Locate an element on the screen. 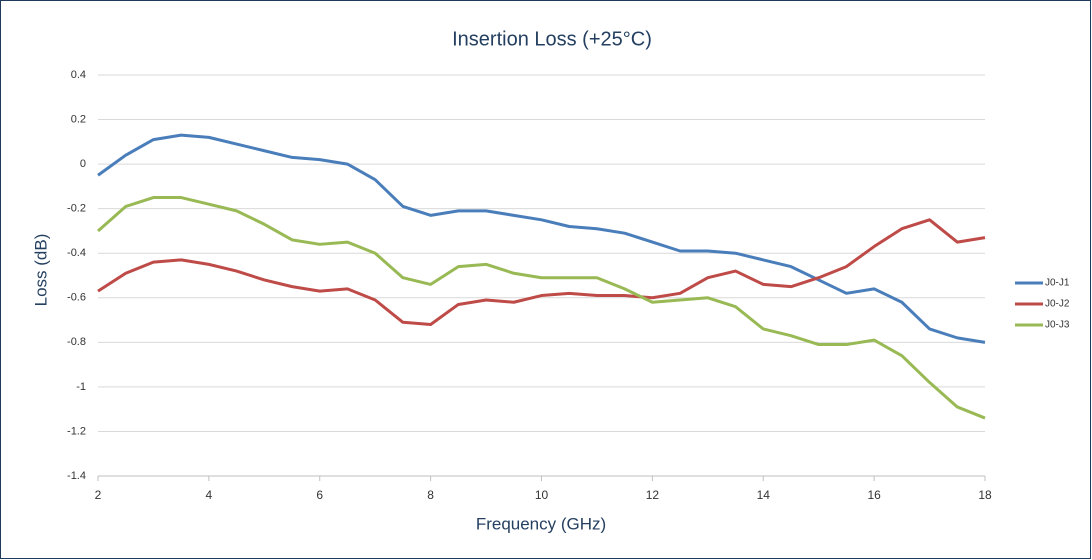  y-tick-label: -0.6 is located at coordinates (76, 298).